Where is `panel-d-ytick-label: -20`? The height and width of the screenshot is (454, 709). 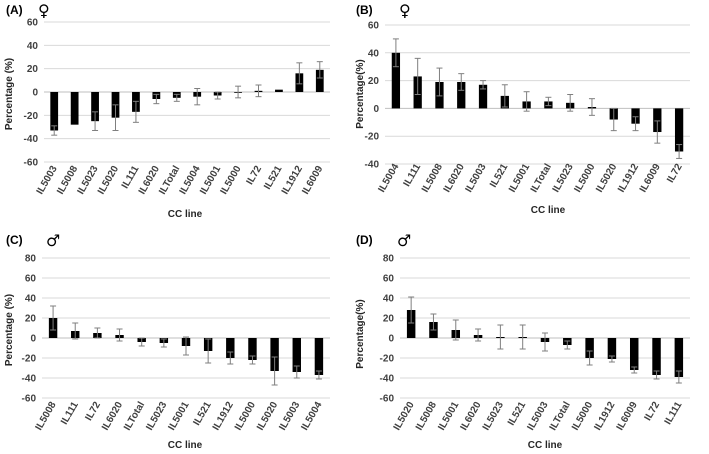 panel-d-ytick-label: -20 is located at coordinates (387, 359).